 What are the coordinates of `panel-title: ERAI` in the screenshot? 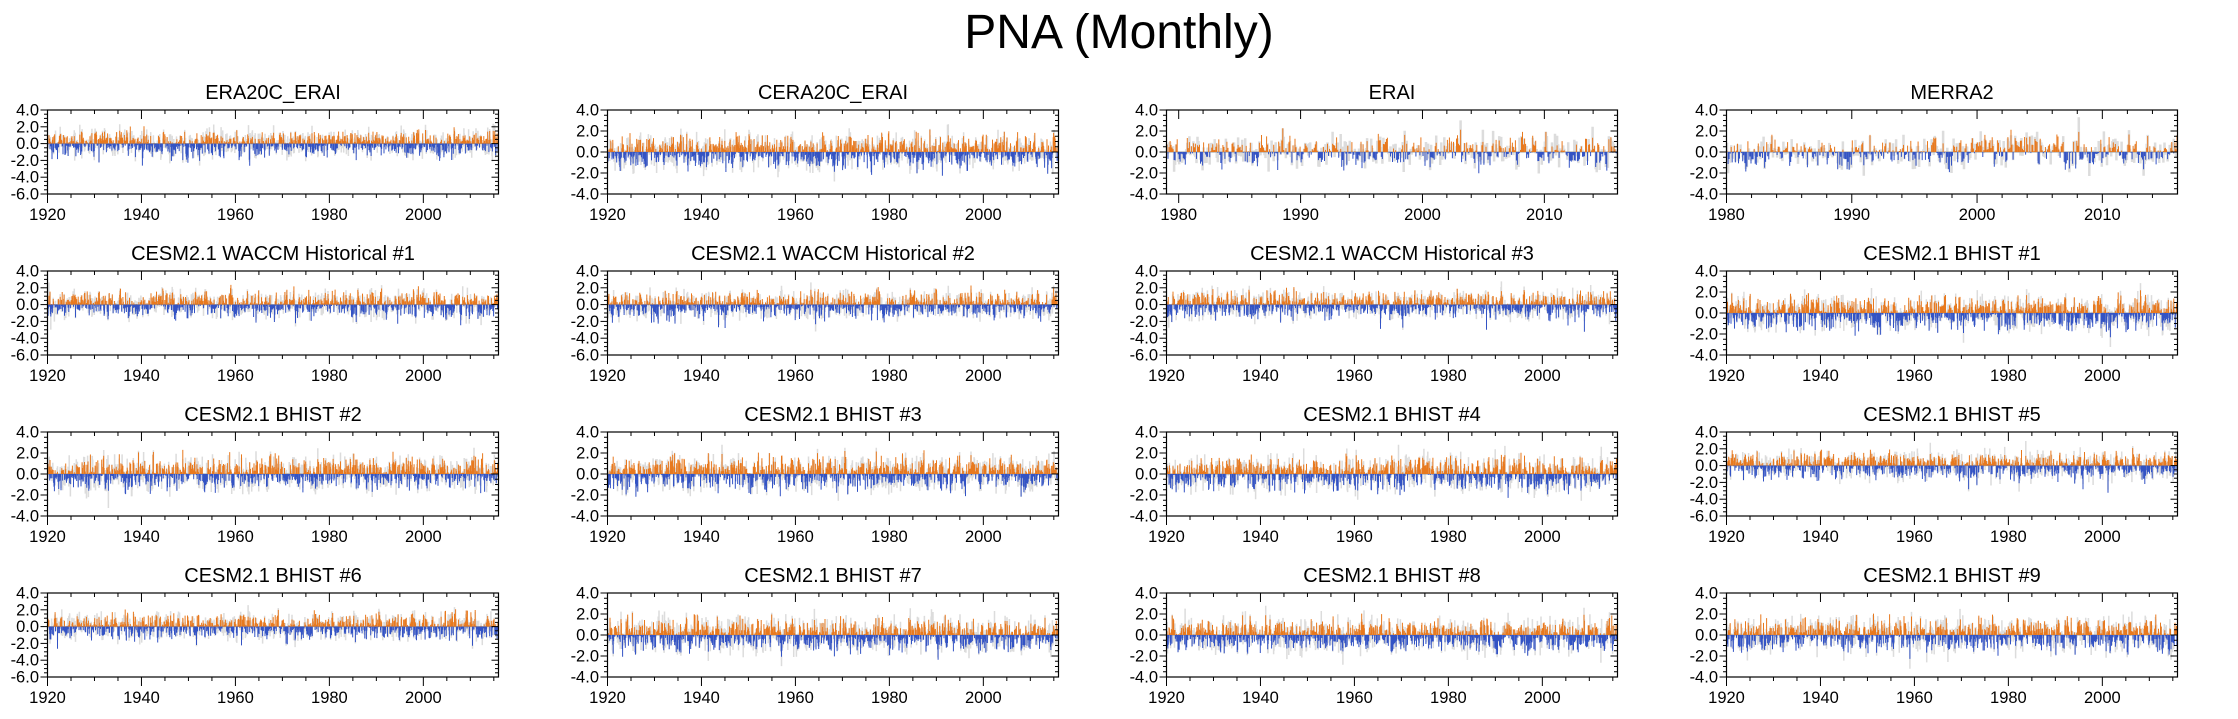 It's located at (1392, 93).